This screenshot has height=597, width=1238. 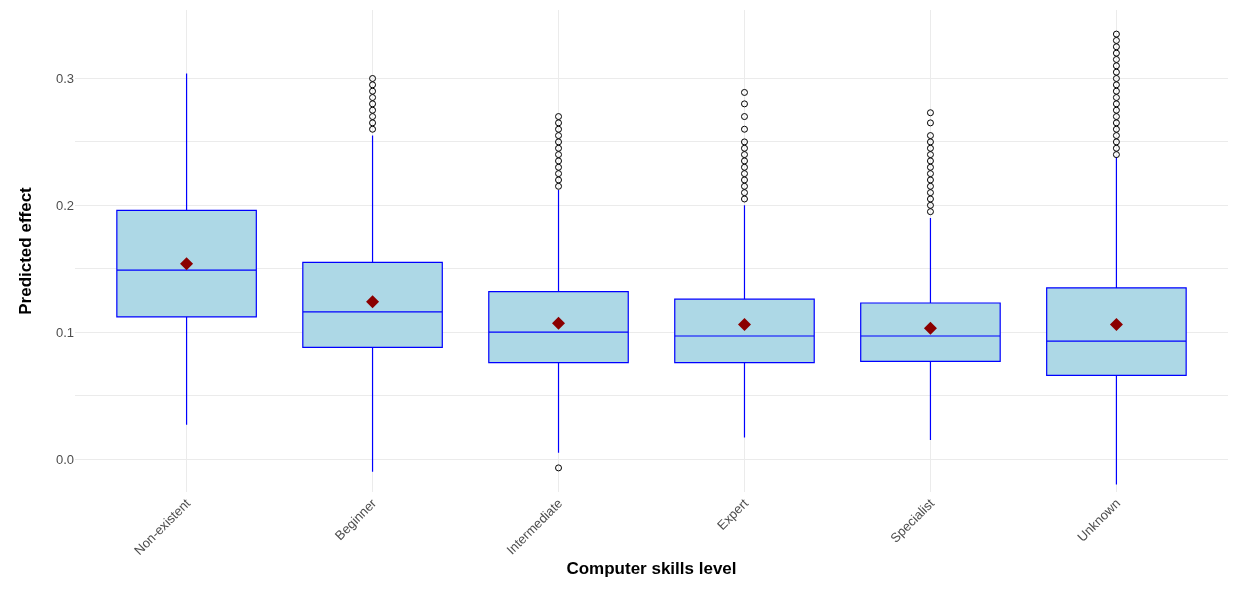 What do you see at coordinates (64, 205) in the screenshot?
I see `y-tick-label: 0.2` at bounding box center [64, 205].